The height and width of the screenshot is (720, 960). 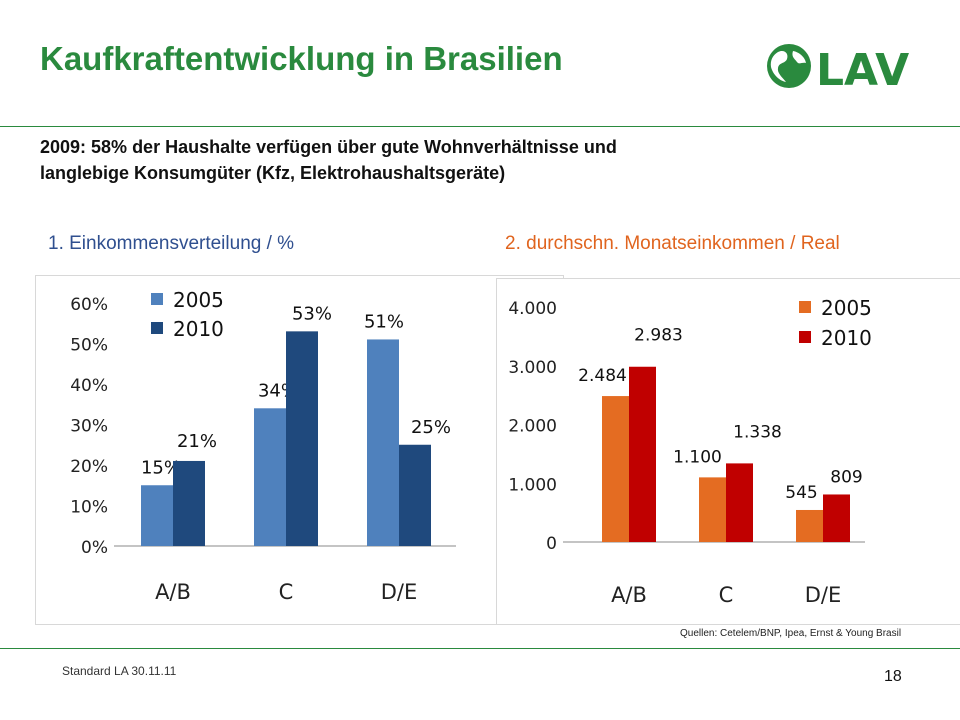 I want to click on y-tick-label: 4.000, so click(x=532, y=309).